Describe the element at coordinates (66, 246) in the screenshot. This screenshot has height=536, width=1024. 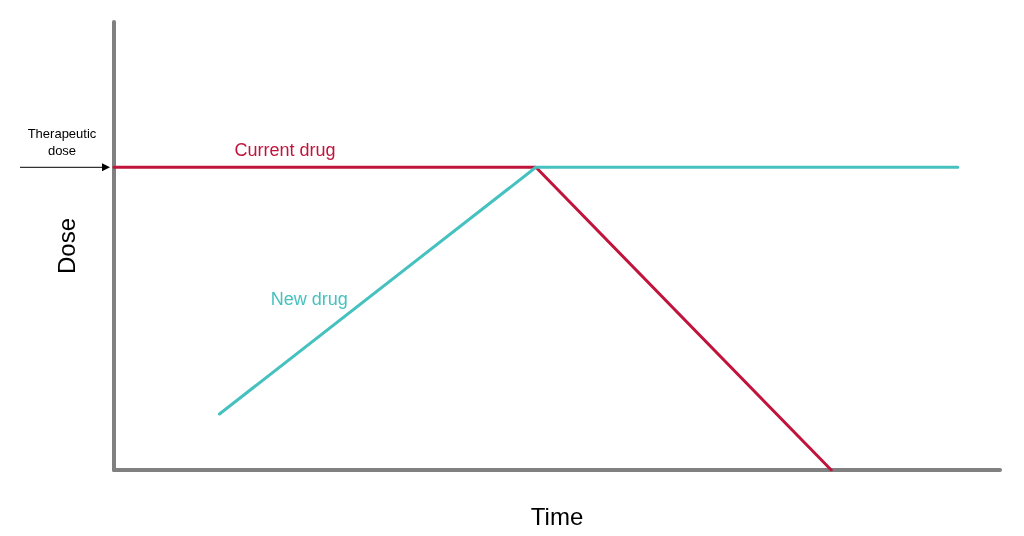
I see `y-axis-title: Dose` at that location.